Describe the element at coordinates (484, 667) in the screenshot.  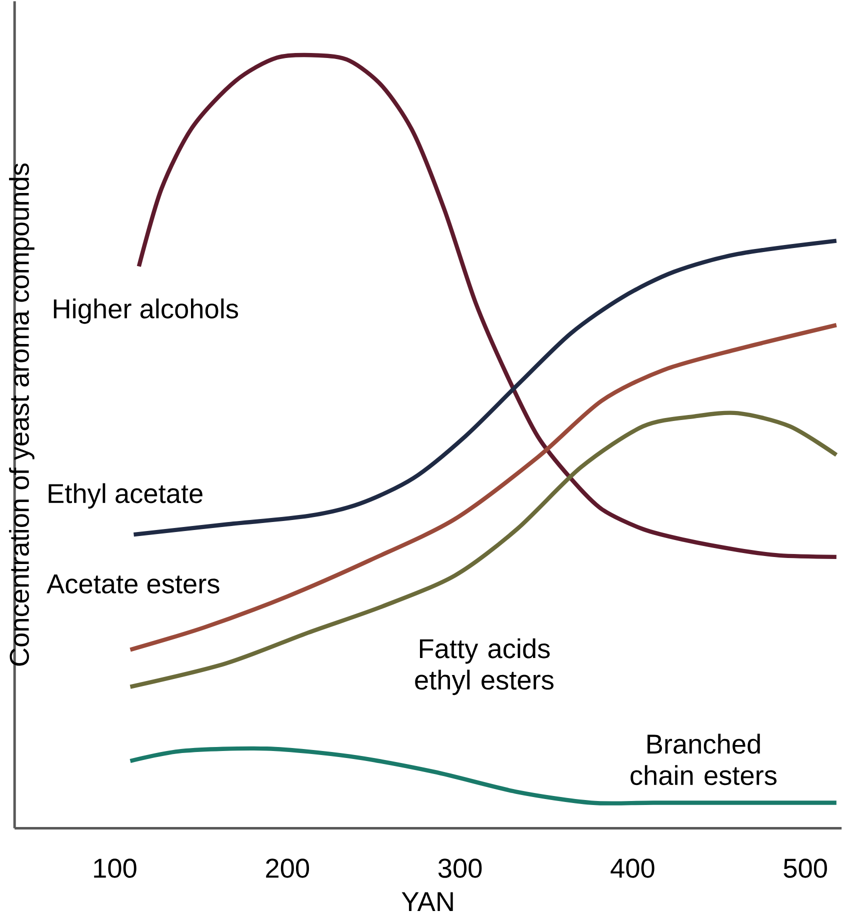
I see `series-label: Fatty acids ethyl esters` at that location.